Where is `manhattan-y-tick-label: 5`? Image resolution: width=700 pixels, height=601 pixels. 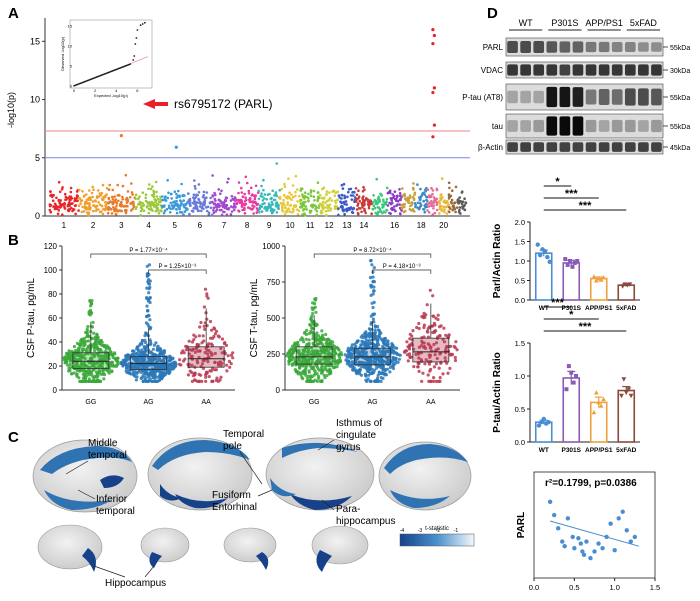
manhattan-y-tick-label: 5 is located at coordinates (37, 158).